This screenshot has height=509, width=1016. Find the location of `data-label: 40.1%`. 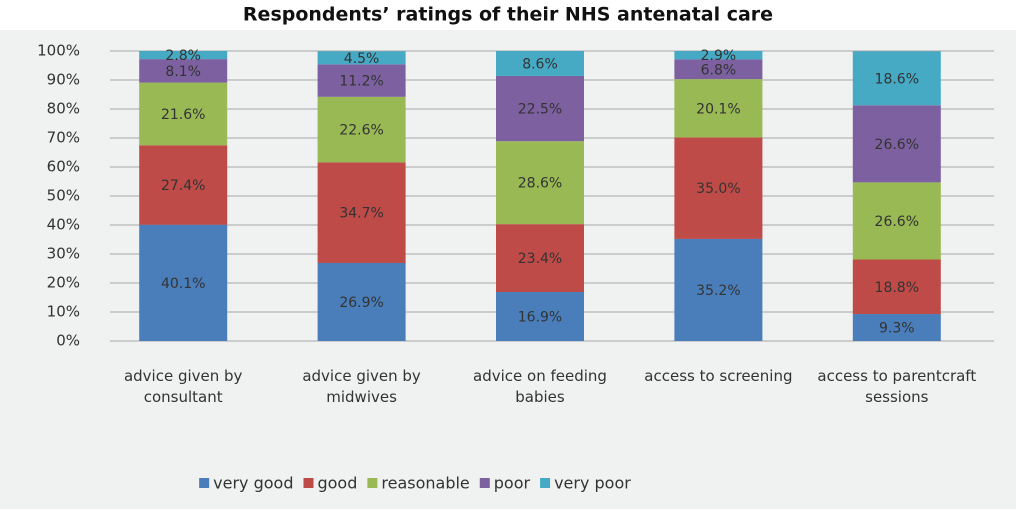

data-label: 40.1% is located at coordinates (183, 284).